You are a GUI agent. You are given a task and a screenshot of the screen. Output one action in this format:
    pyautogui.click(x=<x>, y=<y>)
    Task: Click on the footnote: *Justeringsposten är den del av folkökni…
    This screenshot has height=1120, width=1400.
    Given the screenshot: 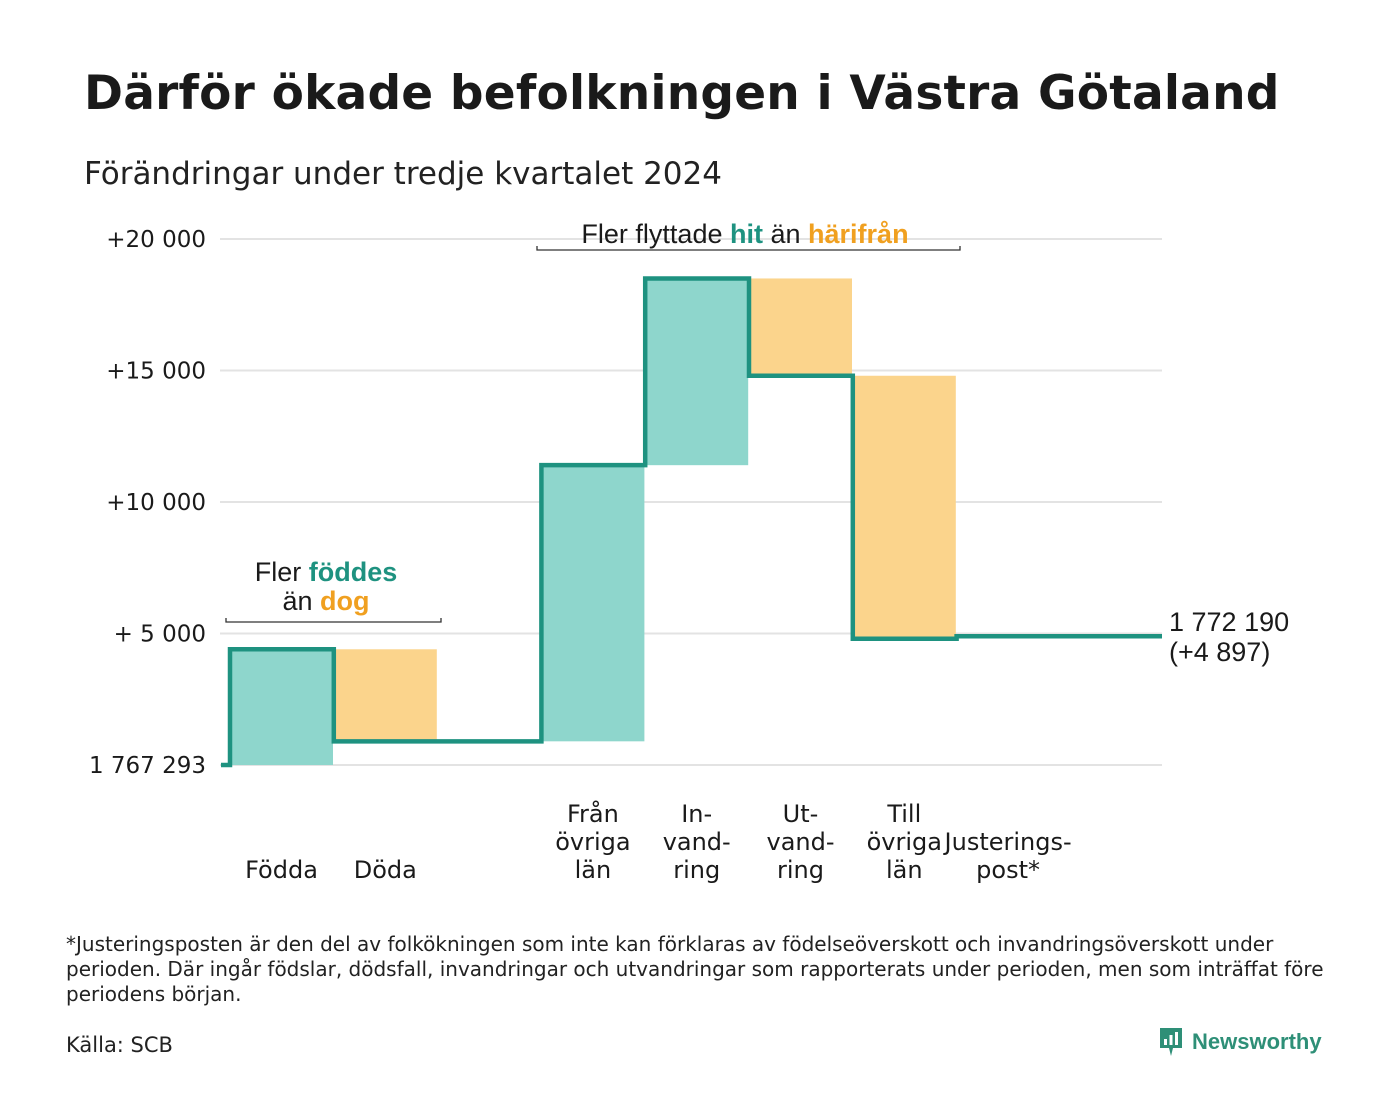 What is the action you would take?
    pyautogui.click(x=695, y=969)
    